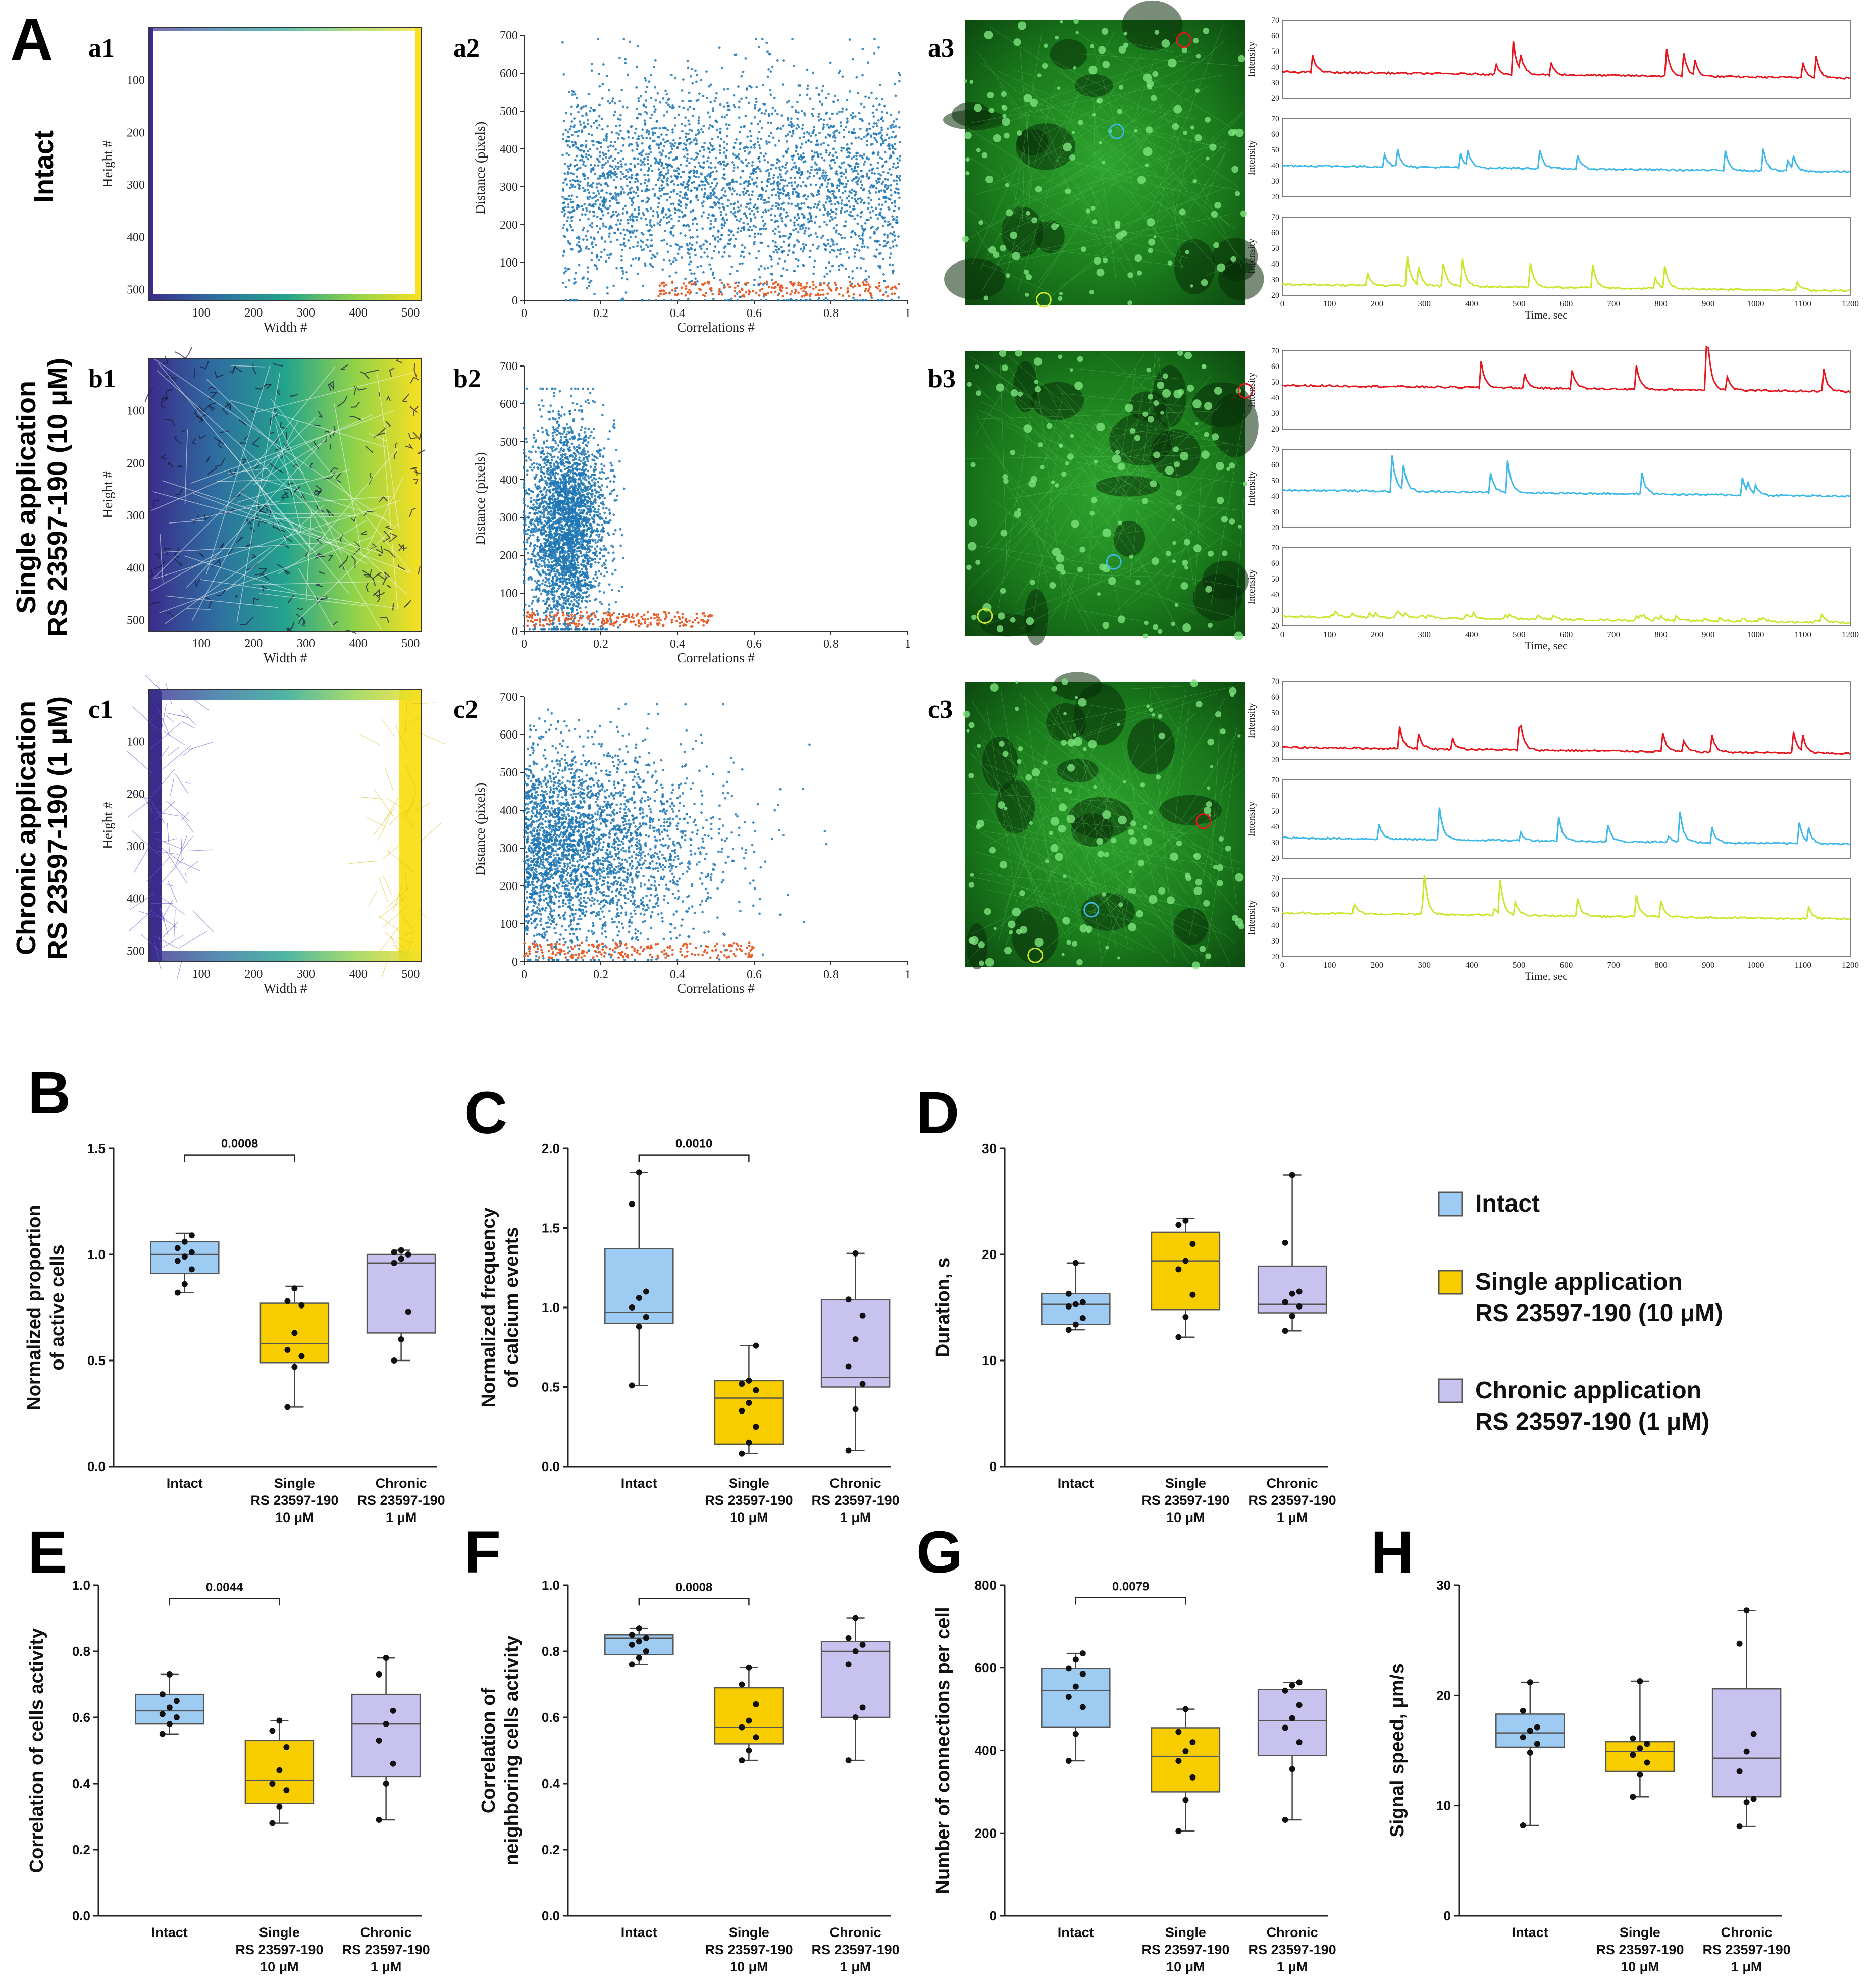 The width and height of the screenshot is (1874, 1988). What do you see at coordinates (42, 497) in the screenshot?
I see `row-label: Single applicationRS 23597-190 (10 μM)` at bounding box center [42, 497].